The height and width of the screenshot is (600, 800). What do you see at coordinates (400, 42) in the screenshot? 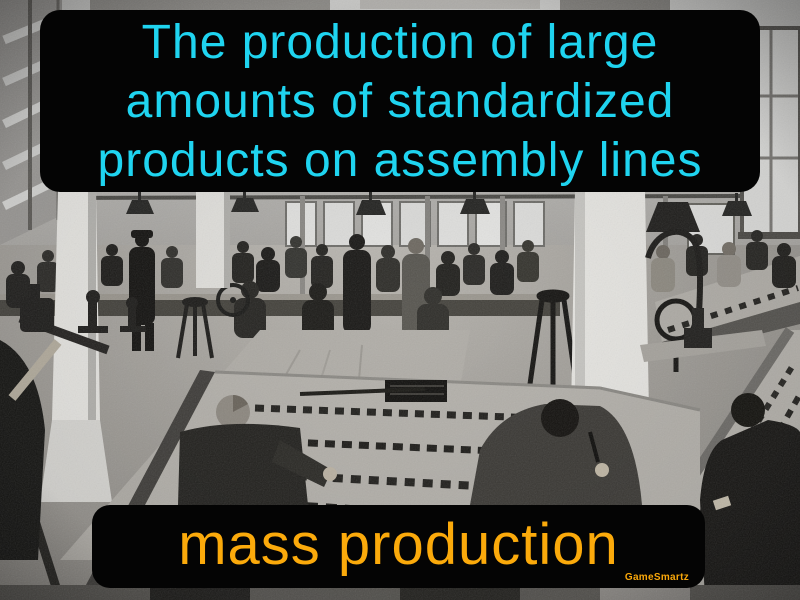
I see `definition-line-1: The production of large` at bounding box center [400, 42].